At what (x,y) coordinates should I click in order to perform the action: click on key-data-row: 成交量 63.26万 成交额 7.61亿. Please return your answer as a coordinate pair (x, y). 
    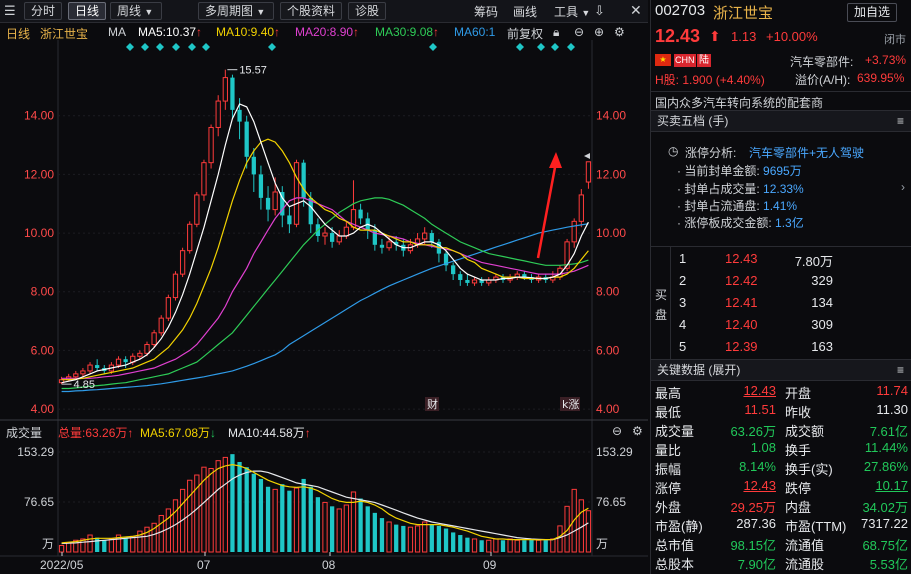
    Looking at the image, I should click on (781, 429).